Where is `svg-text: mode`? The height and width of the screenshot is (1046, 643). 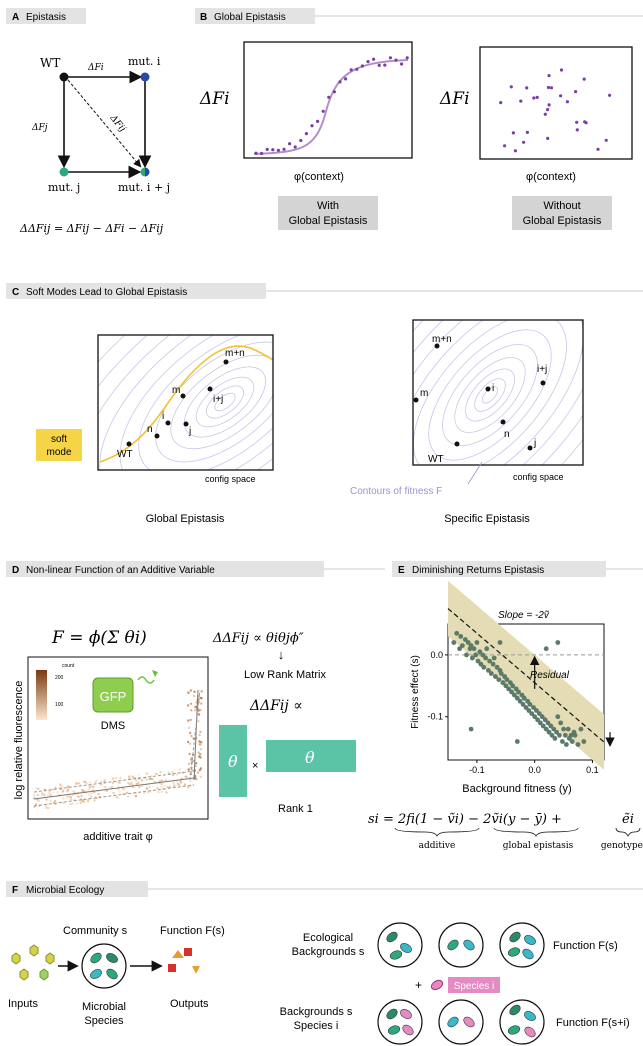 svg-text: mode is located at coordinates (58, 452).